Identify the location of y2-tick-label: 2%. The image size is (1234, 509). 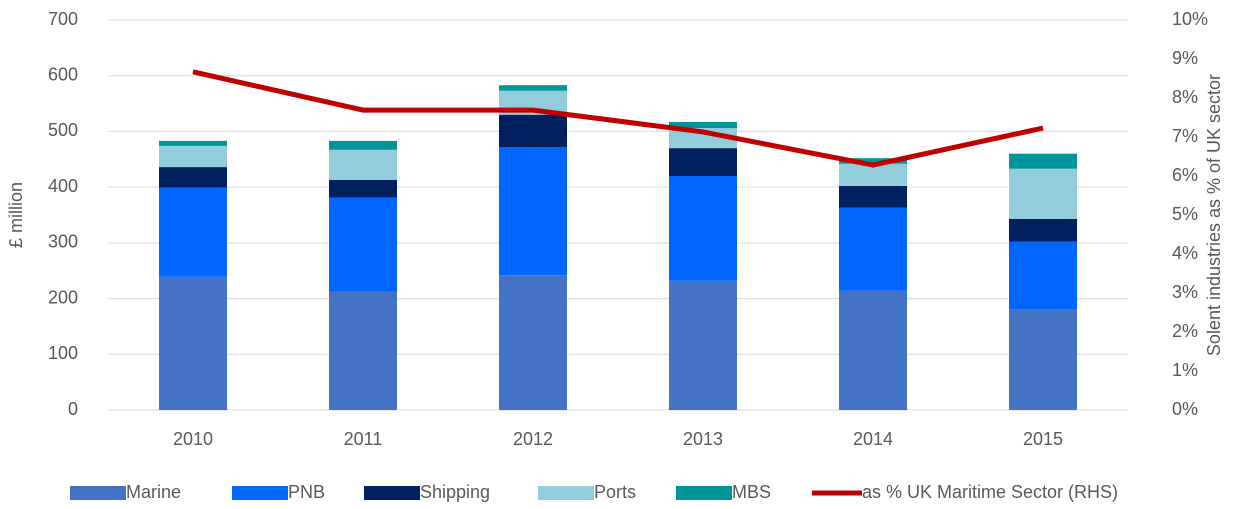
(1185, 331).